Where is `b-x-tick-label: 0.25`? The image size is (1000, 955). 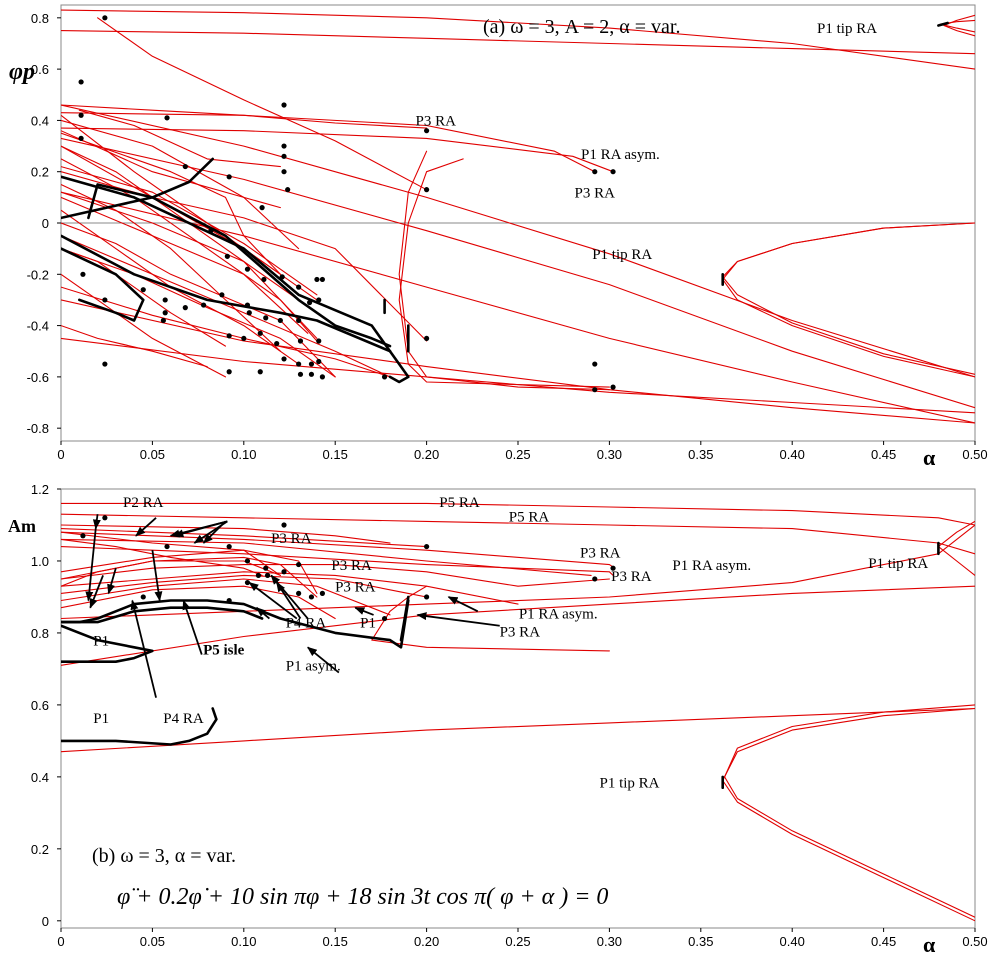 b-x-tick-label: 0.25 is located at coordinates (517, 941).